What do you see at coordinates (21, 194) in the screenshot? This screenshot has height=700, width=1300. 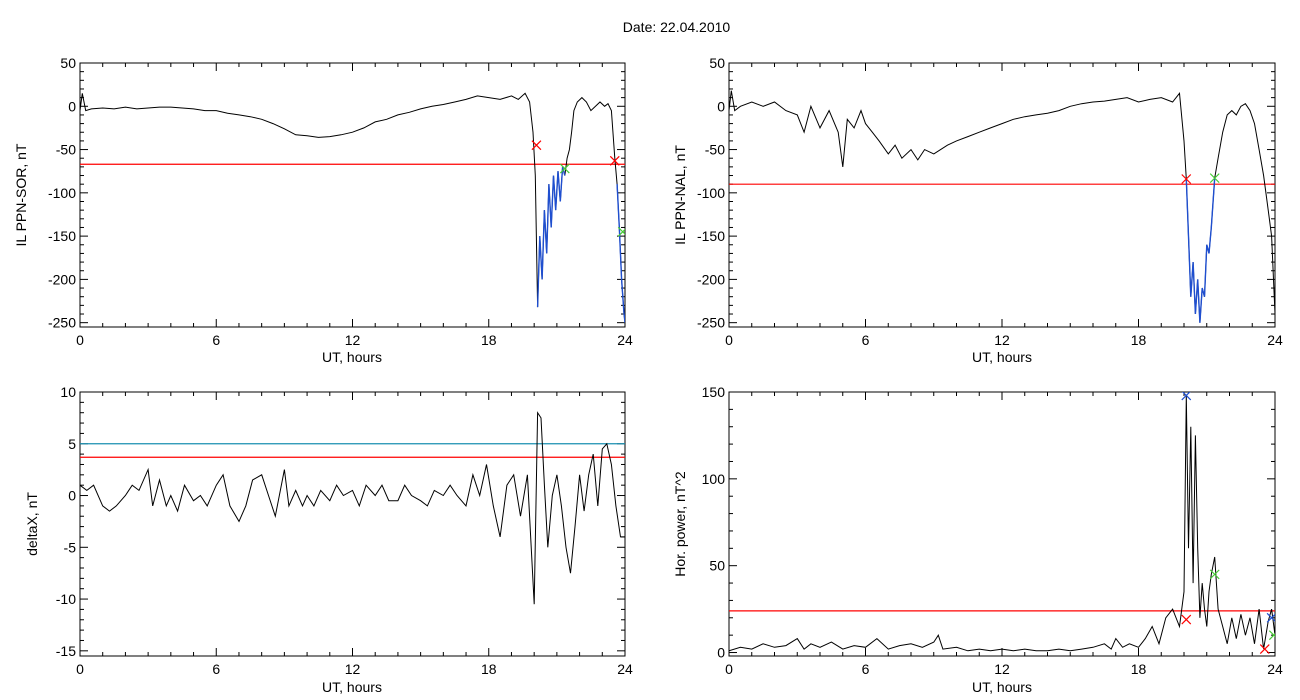 I see `y-axis-label: IL PPN-SOR, nT` at bounding box center [21, 194].